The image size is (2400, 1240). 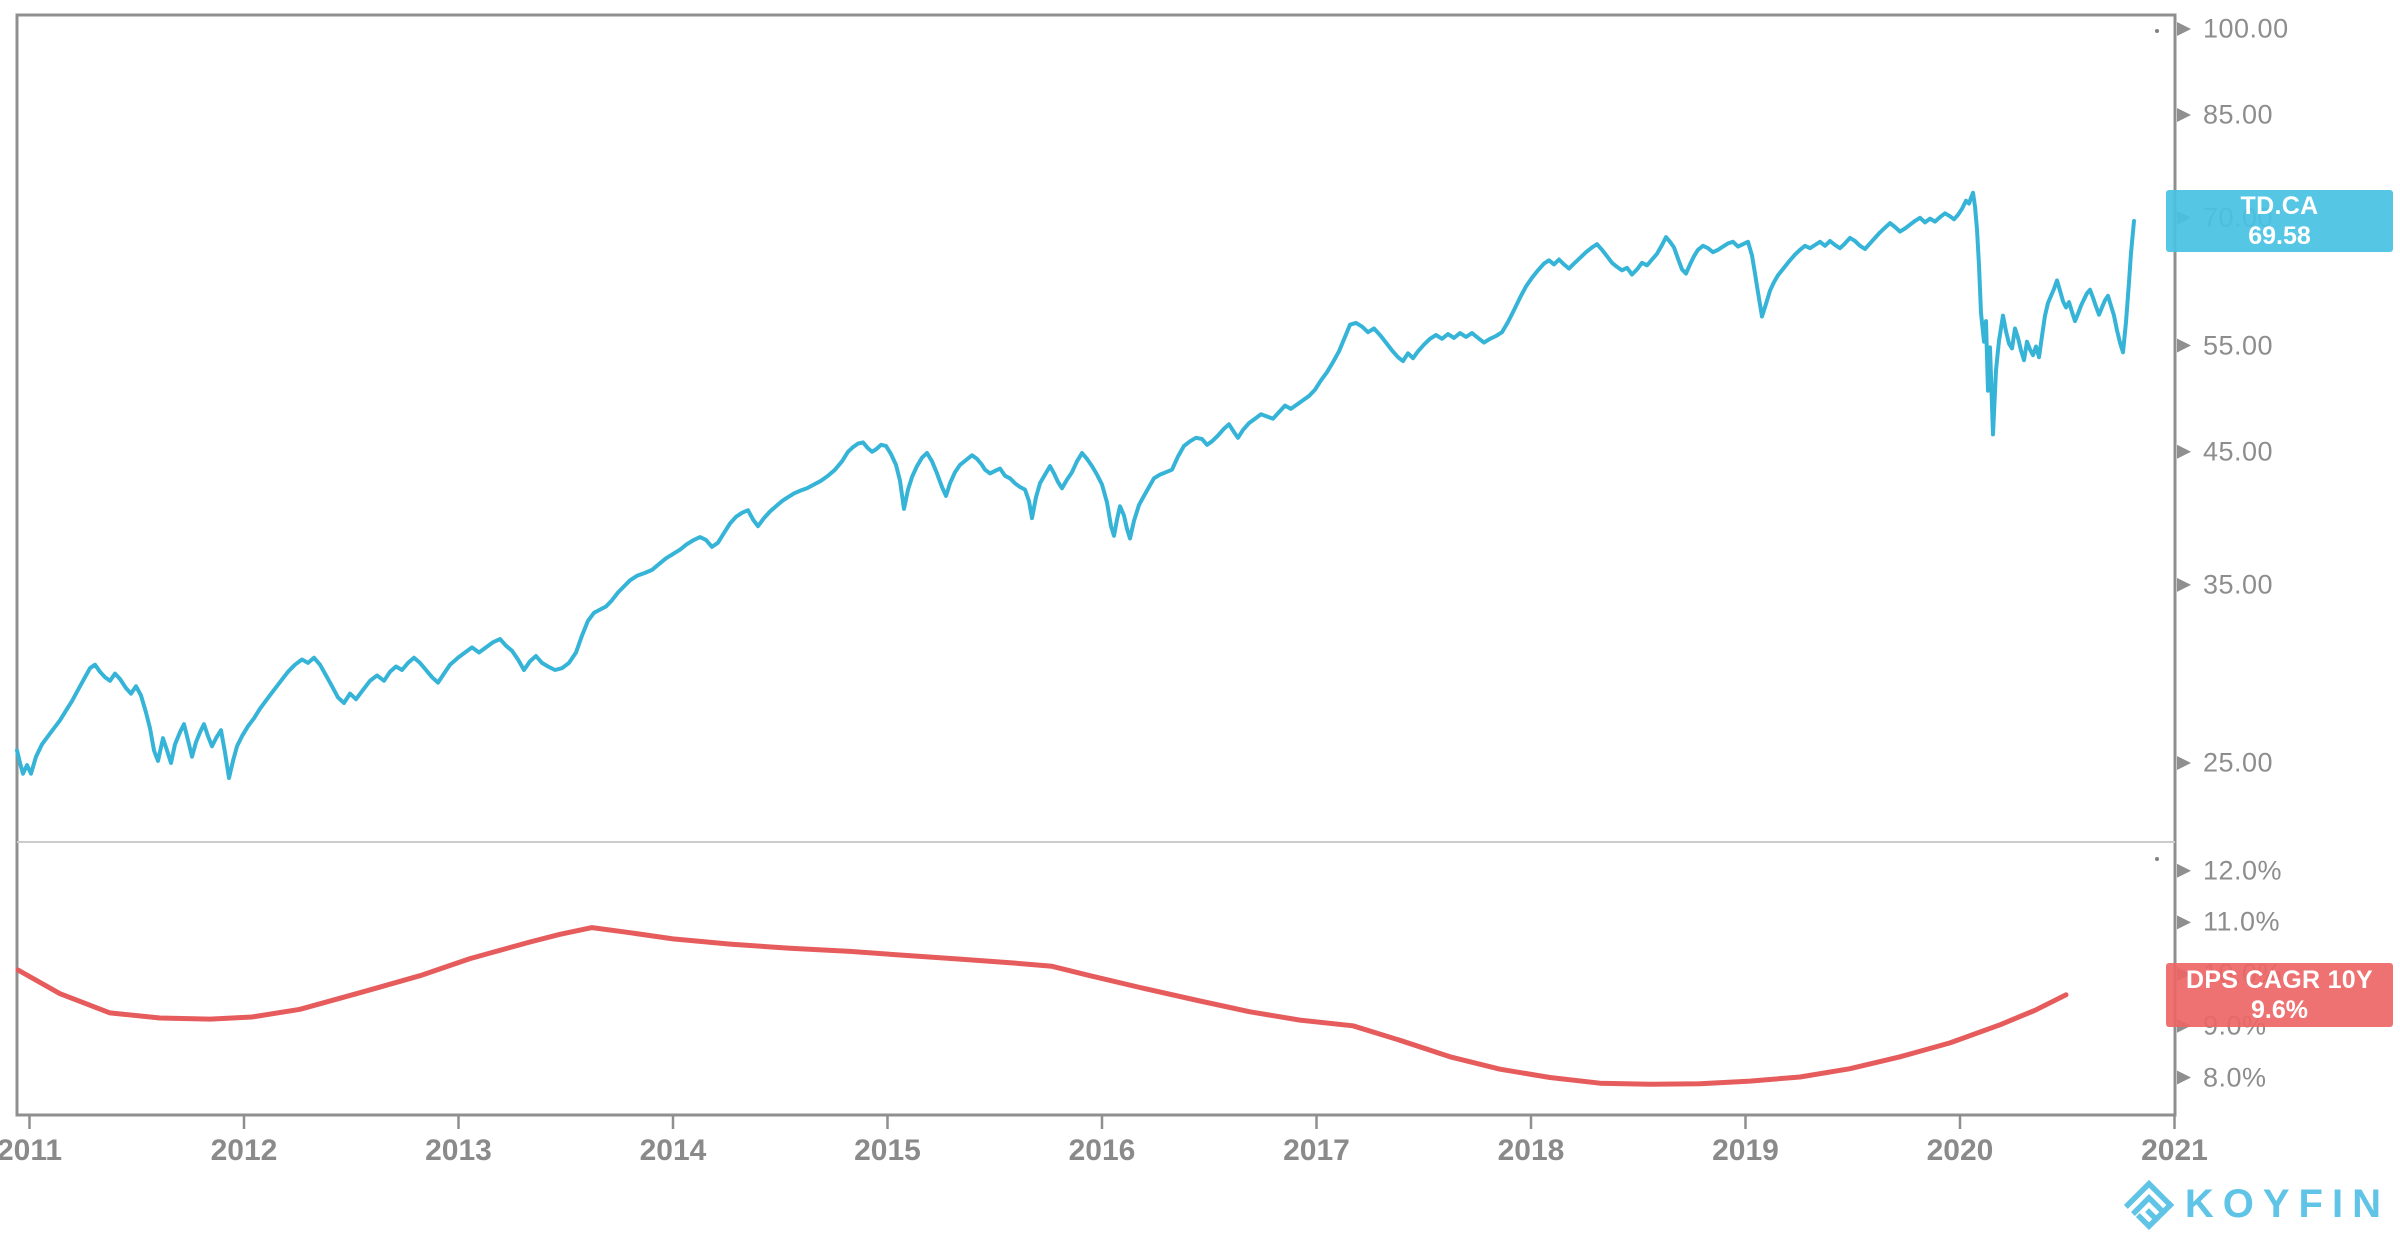 I want to click on pct-tick-label-8: 8.0%, so click(x=2235, y=1077).